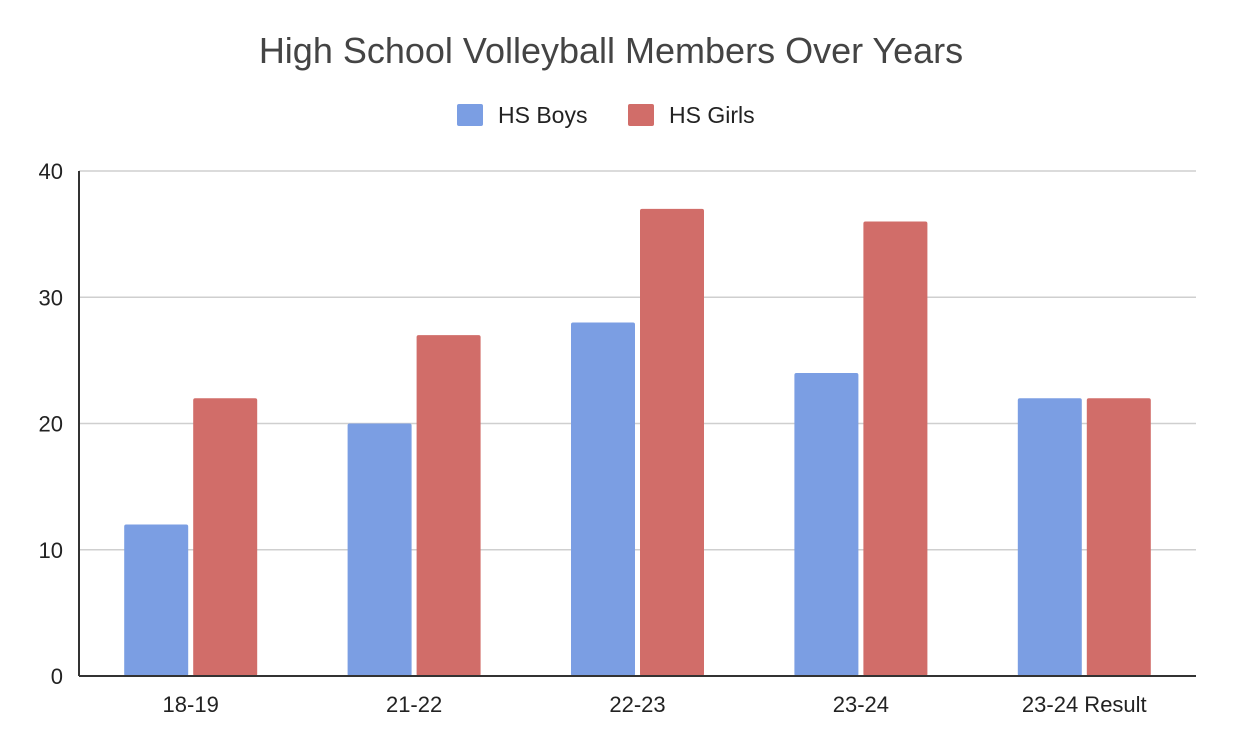 Image resolution: width=1252 pixels, height=754 pixels. I want to click on x-tick-label: 23-24, so click(861, 704).